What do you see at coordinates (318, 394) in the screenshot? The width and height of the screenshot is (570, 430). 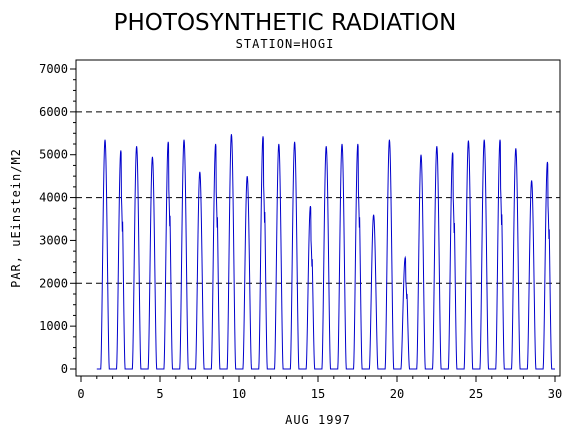 I see `x-tick-label-15: 15` at bounding box center [318, 394].